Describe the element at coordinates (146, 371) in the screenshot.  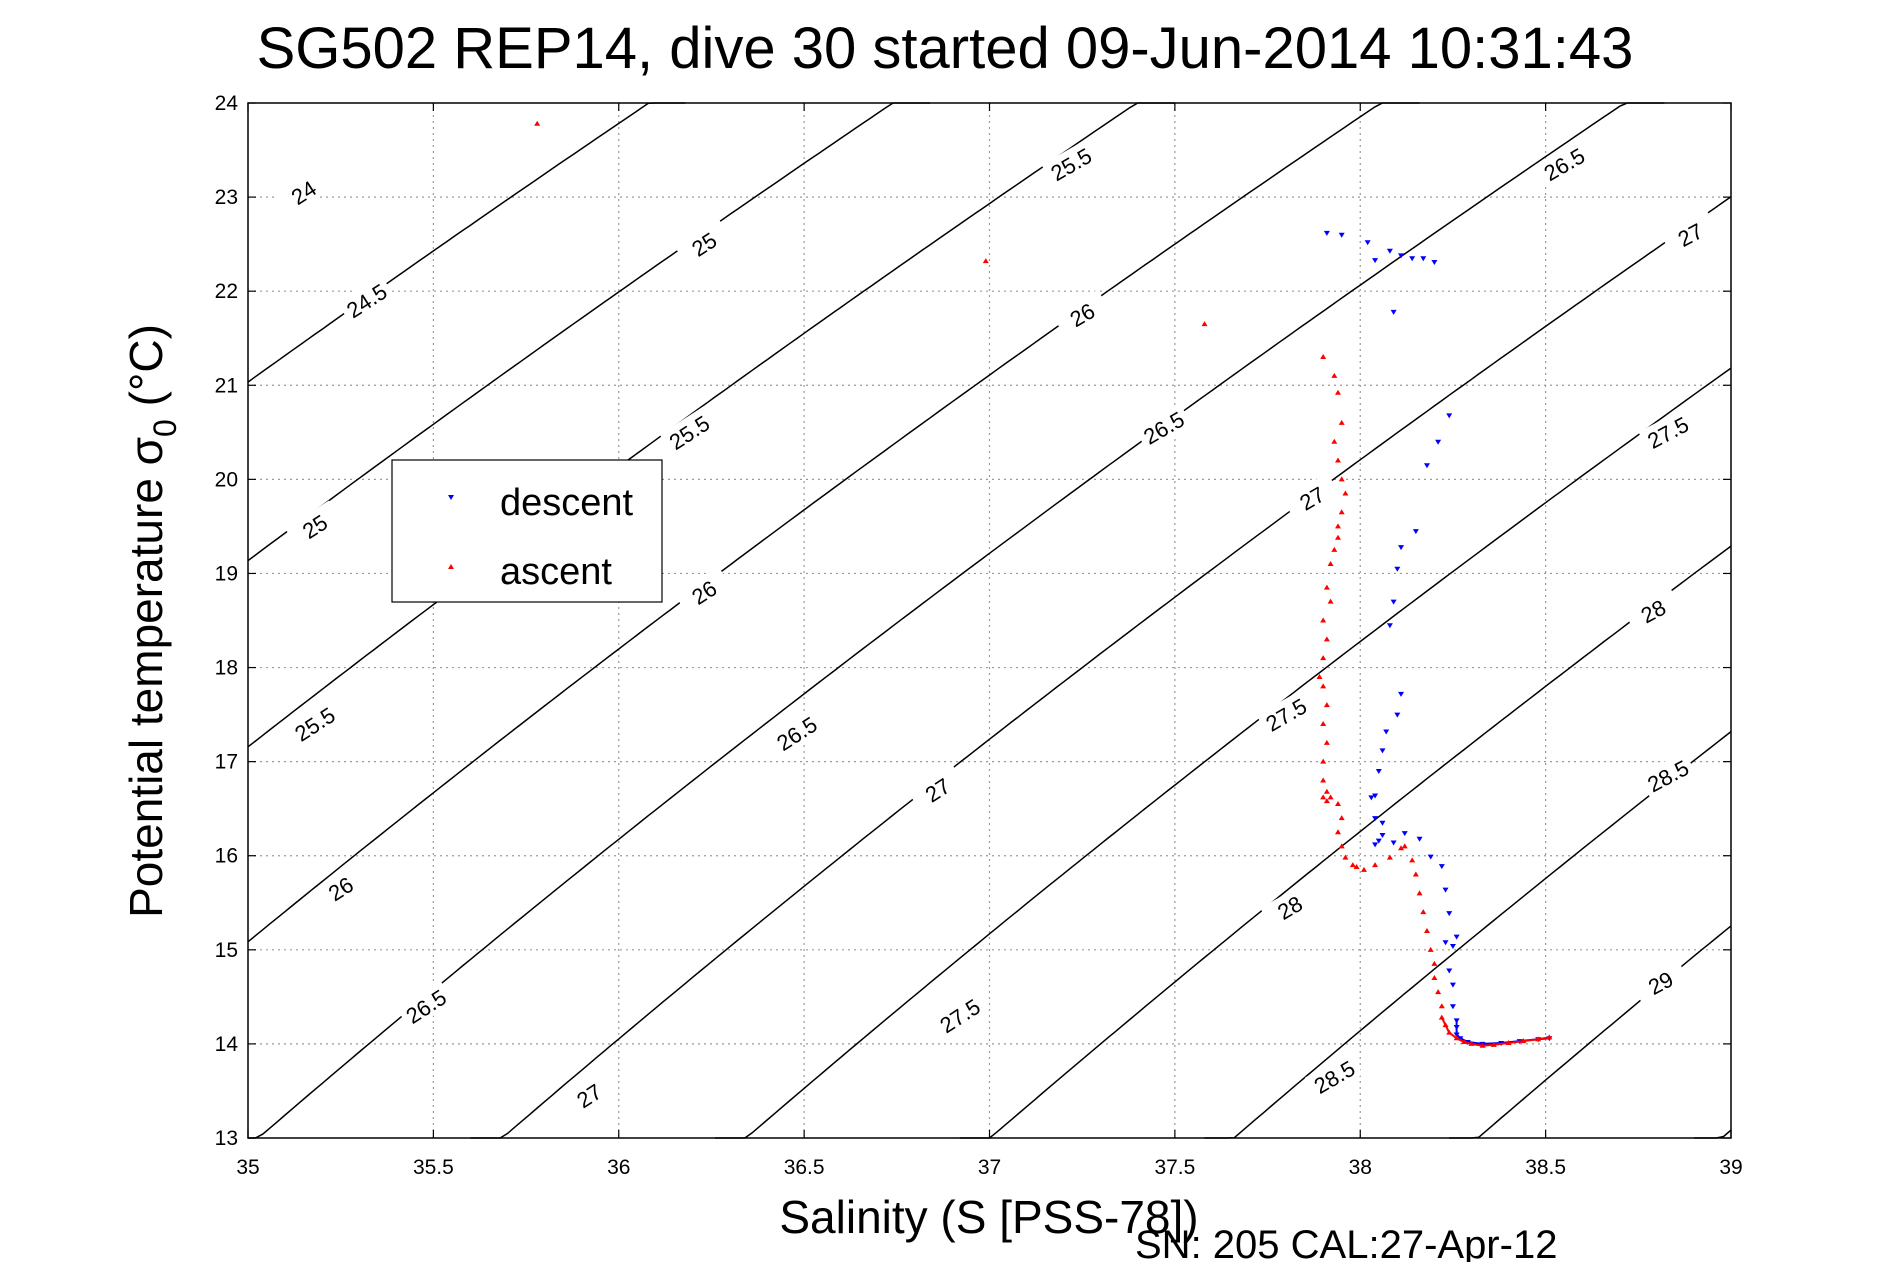
I see `y-axis-label-unit: (°C)` at that location.